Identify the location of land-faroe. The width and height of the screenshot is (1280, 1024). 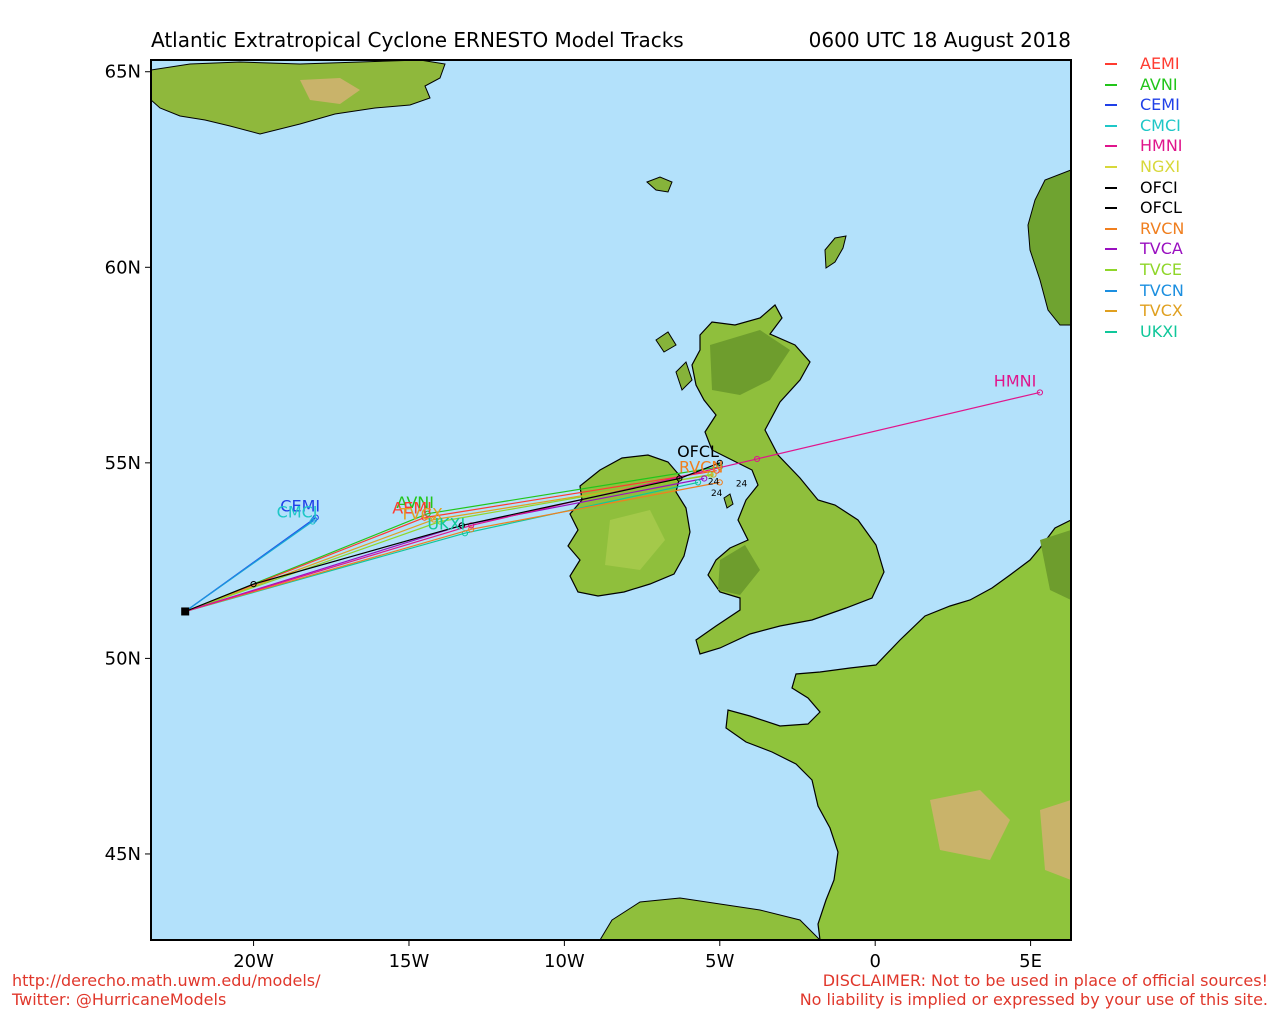
(659, 184).